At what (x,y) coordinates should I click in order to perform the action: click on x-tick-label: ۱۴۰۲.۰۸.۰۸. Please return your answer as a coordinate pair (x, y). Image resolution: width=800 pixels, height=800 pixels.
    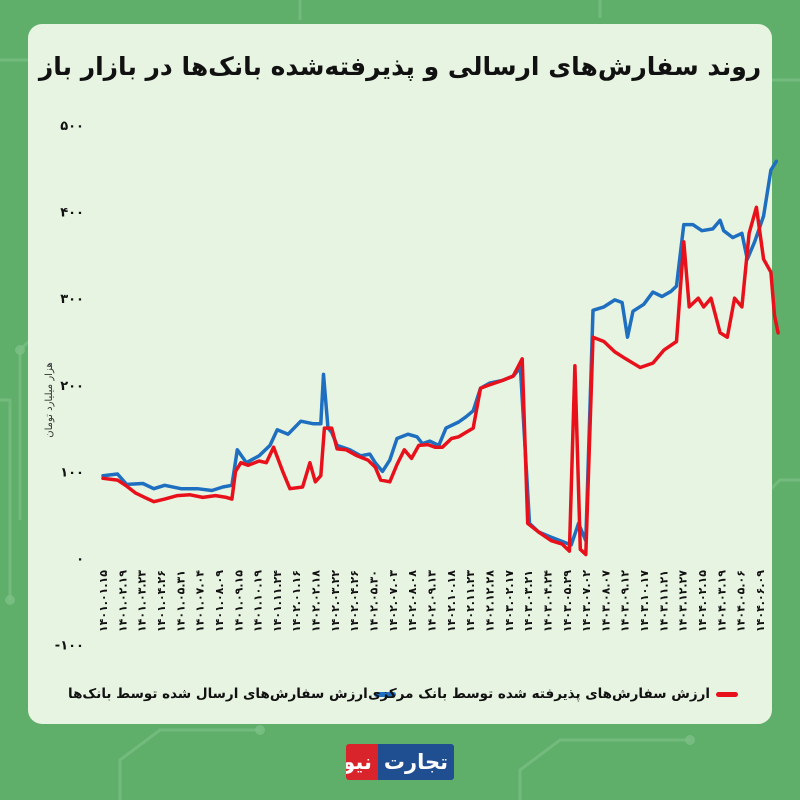
    Looking at the image, I should click on (412, 601).